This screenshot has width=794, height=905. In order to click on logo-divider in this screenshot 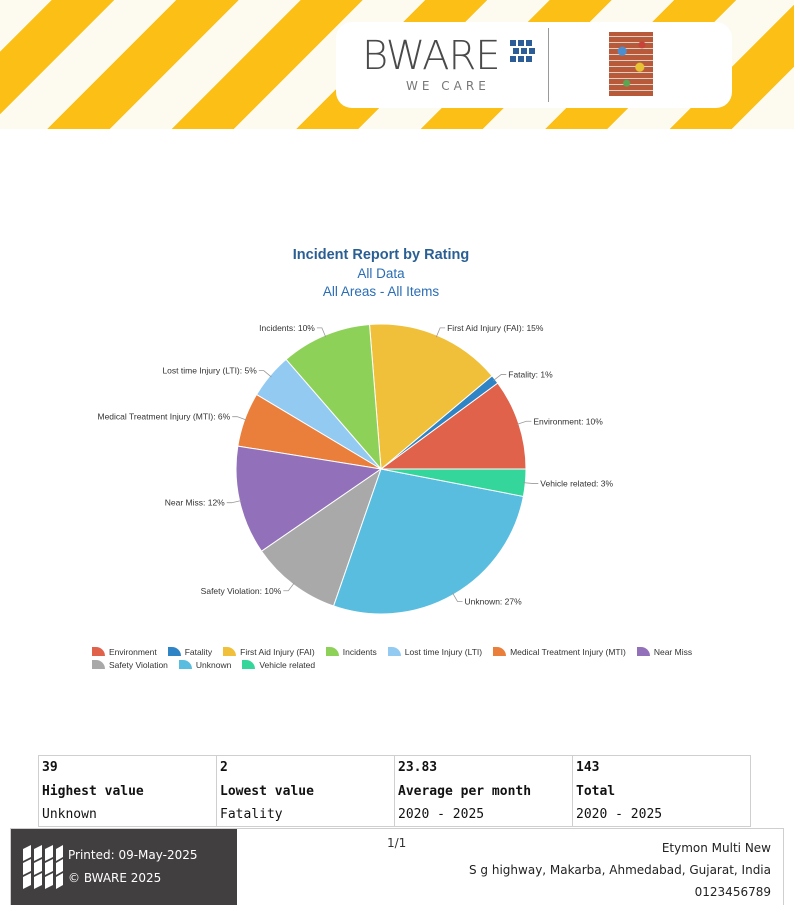, I will do `click(548, 65)`.